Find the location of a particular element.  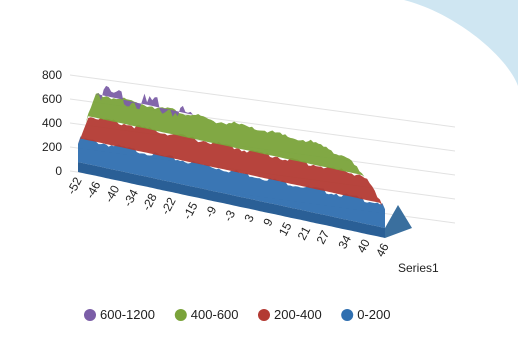

y-tick-label: 600 is located at coordinates (52, 99).